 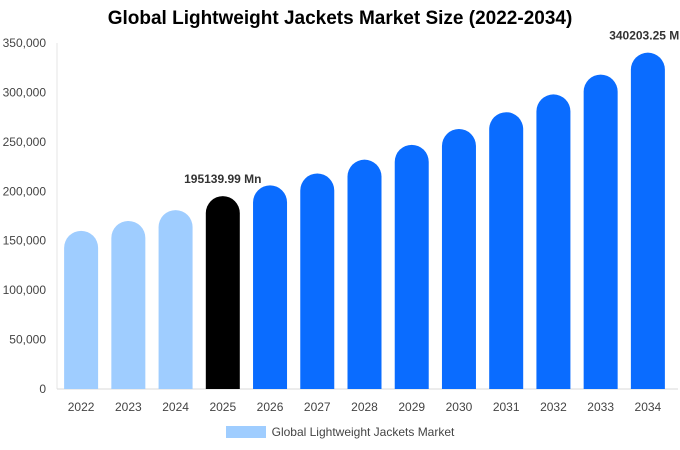 What do you see at coordinates (175, 407) in the screenshot?
I see `x-tick-label: 2024` at bounding box center [175, 407].